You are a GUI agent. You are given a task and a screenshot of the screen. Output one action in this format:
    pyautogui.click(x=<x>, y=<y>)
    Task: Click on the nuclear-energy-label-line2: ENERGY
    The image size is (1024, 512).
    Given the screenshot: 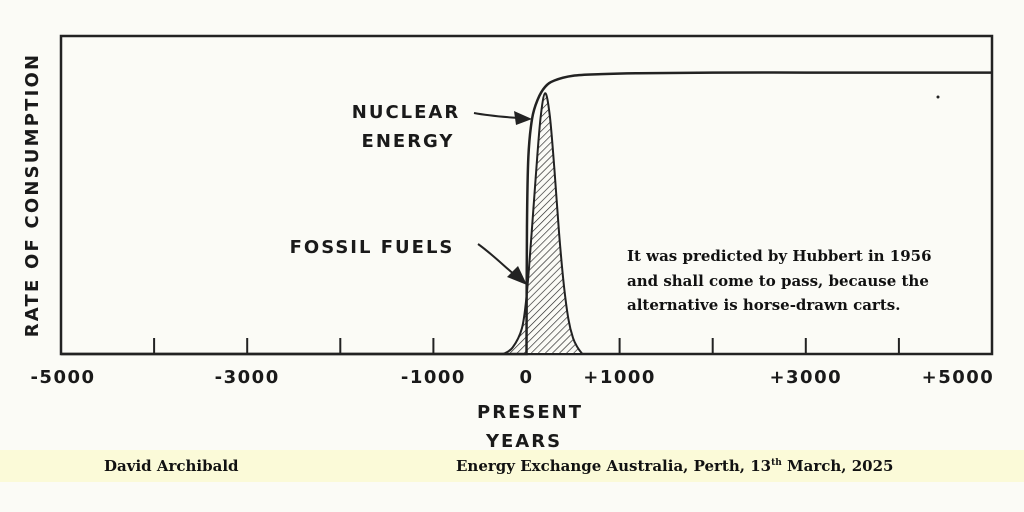 What is the action you would take?
    pyautogui.click(x=408, y=141)
    